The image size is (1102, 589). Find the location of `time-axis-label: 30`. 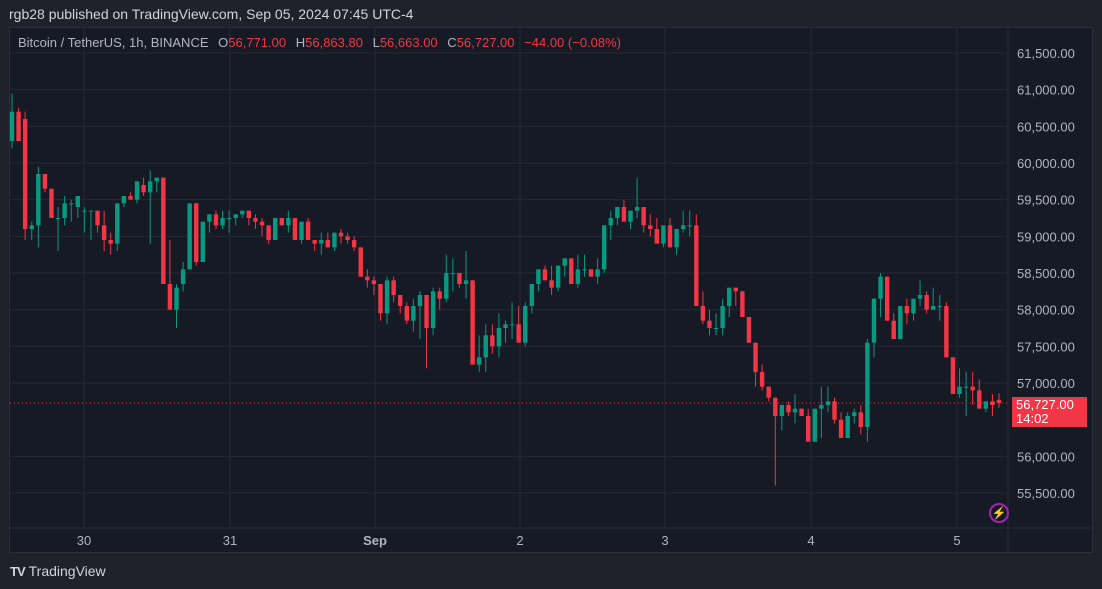

time-axis-label: 30 is located at coordinates (84, 540).